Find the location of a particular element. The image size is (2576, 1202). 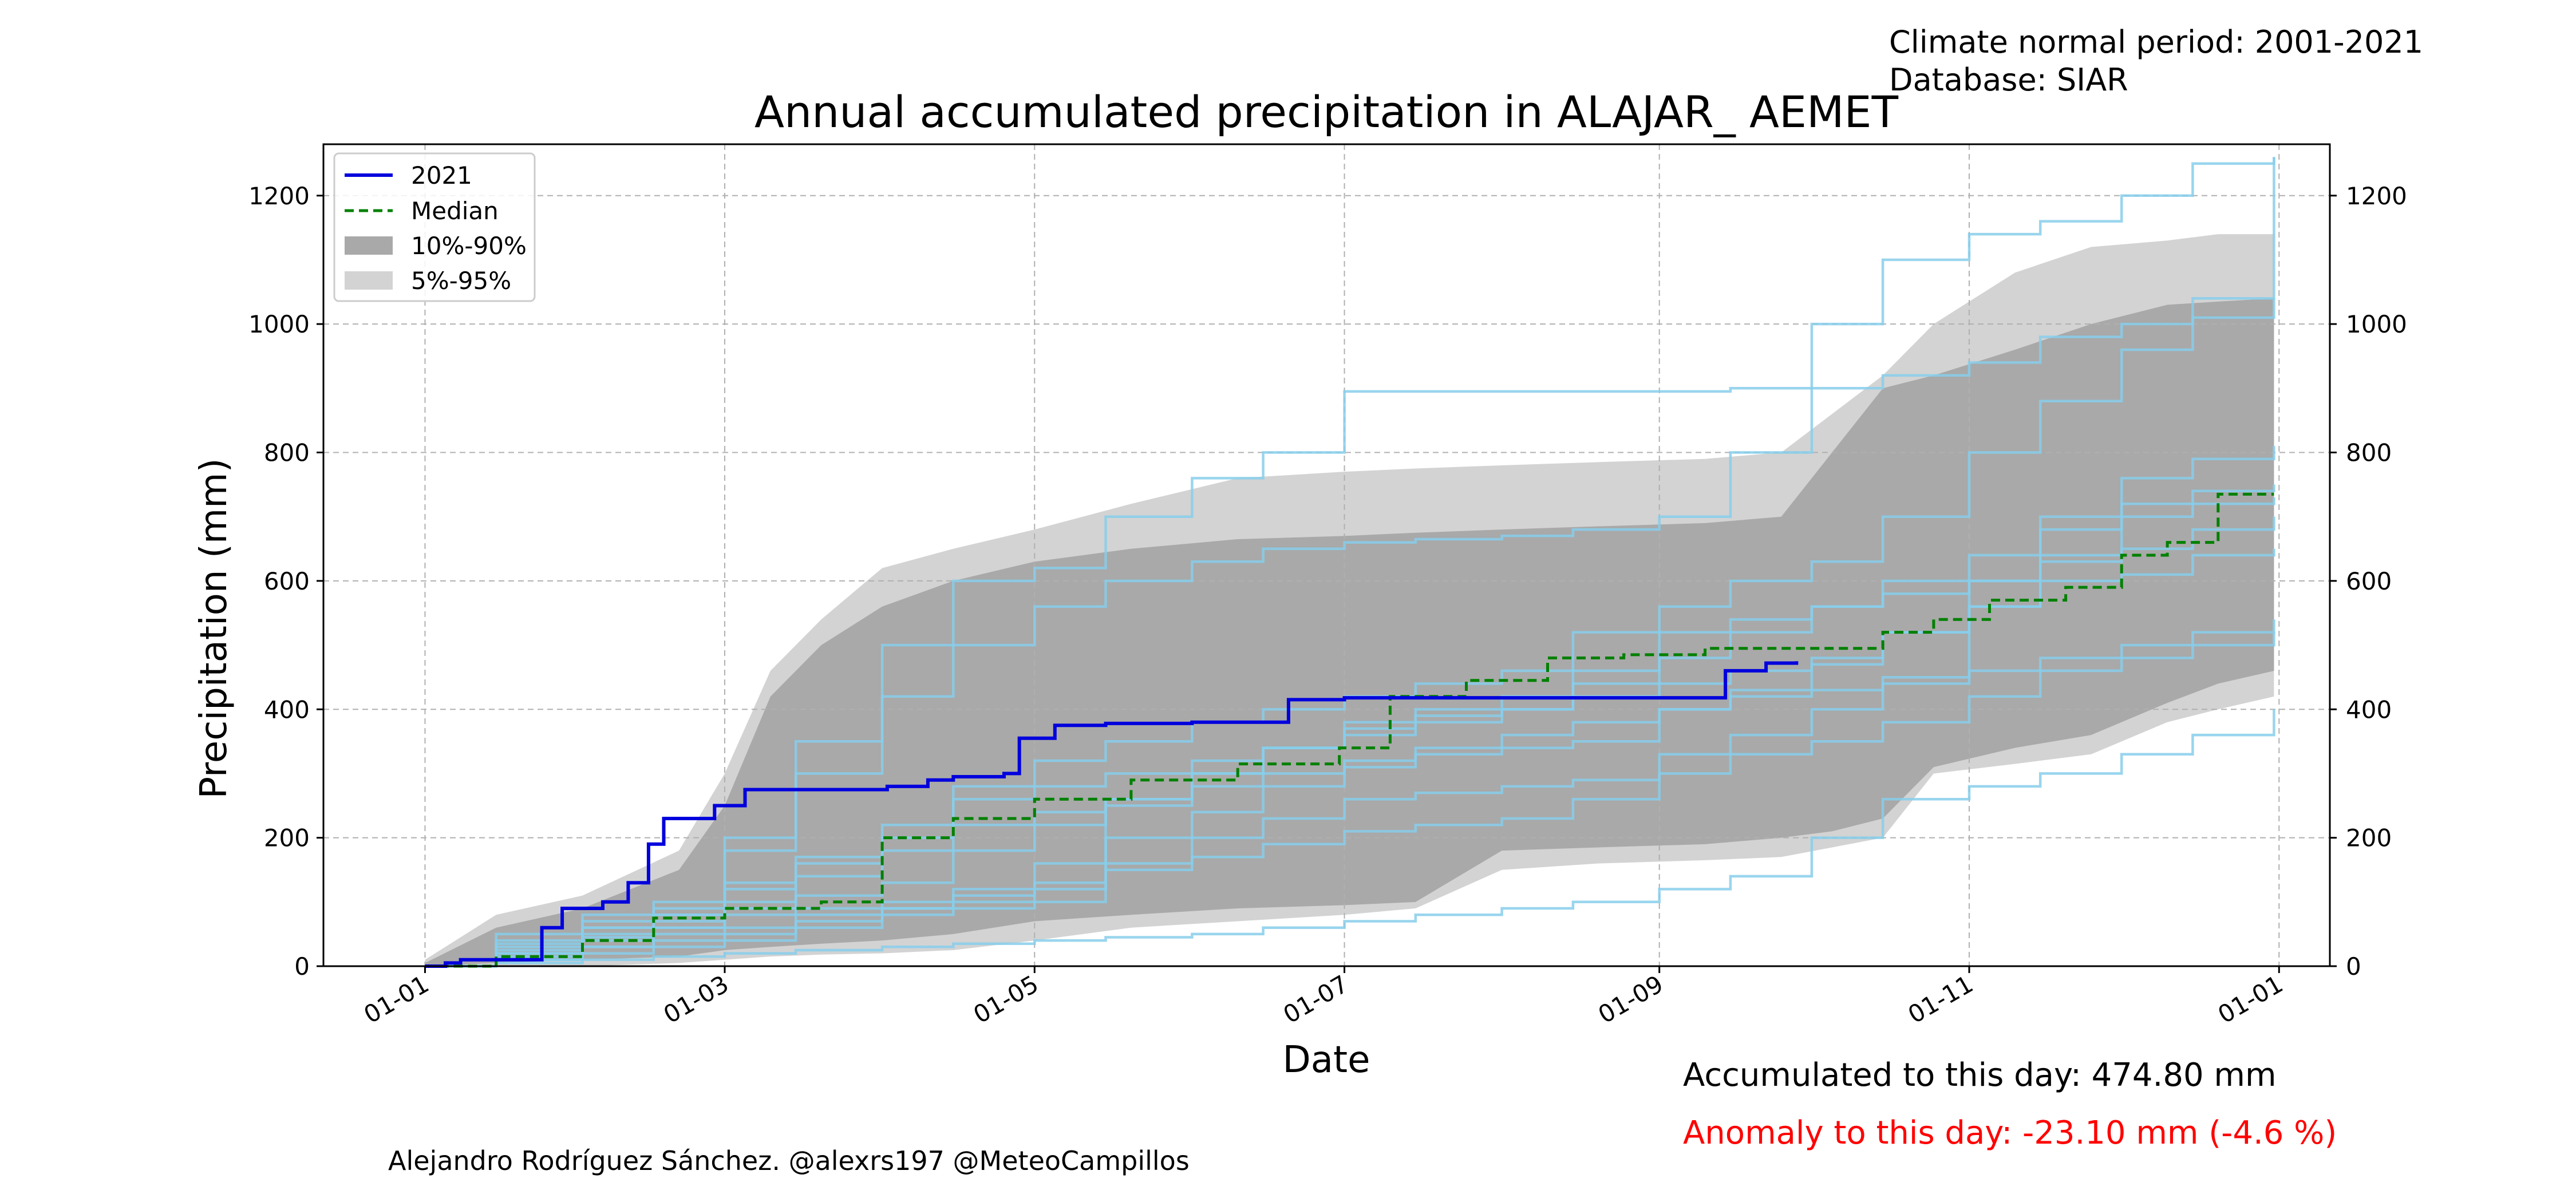

y-tick-label-left-400: 400 is located at coordinates (287, 709).